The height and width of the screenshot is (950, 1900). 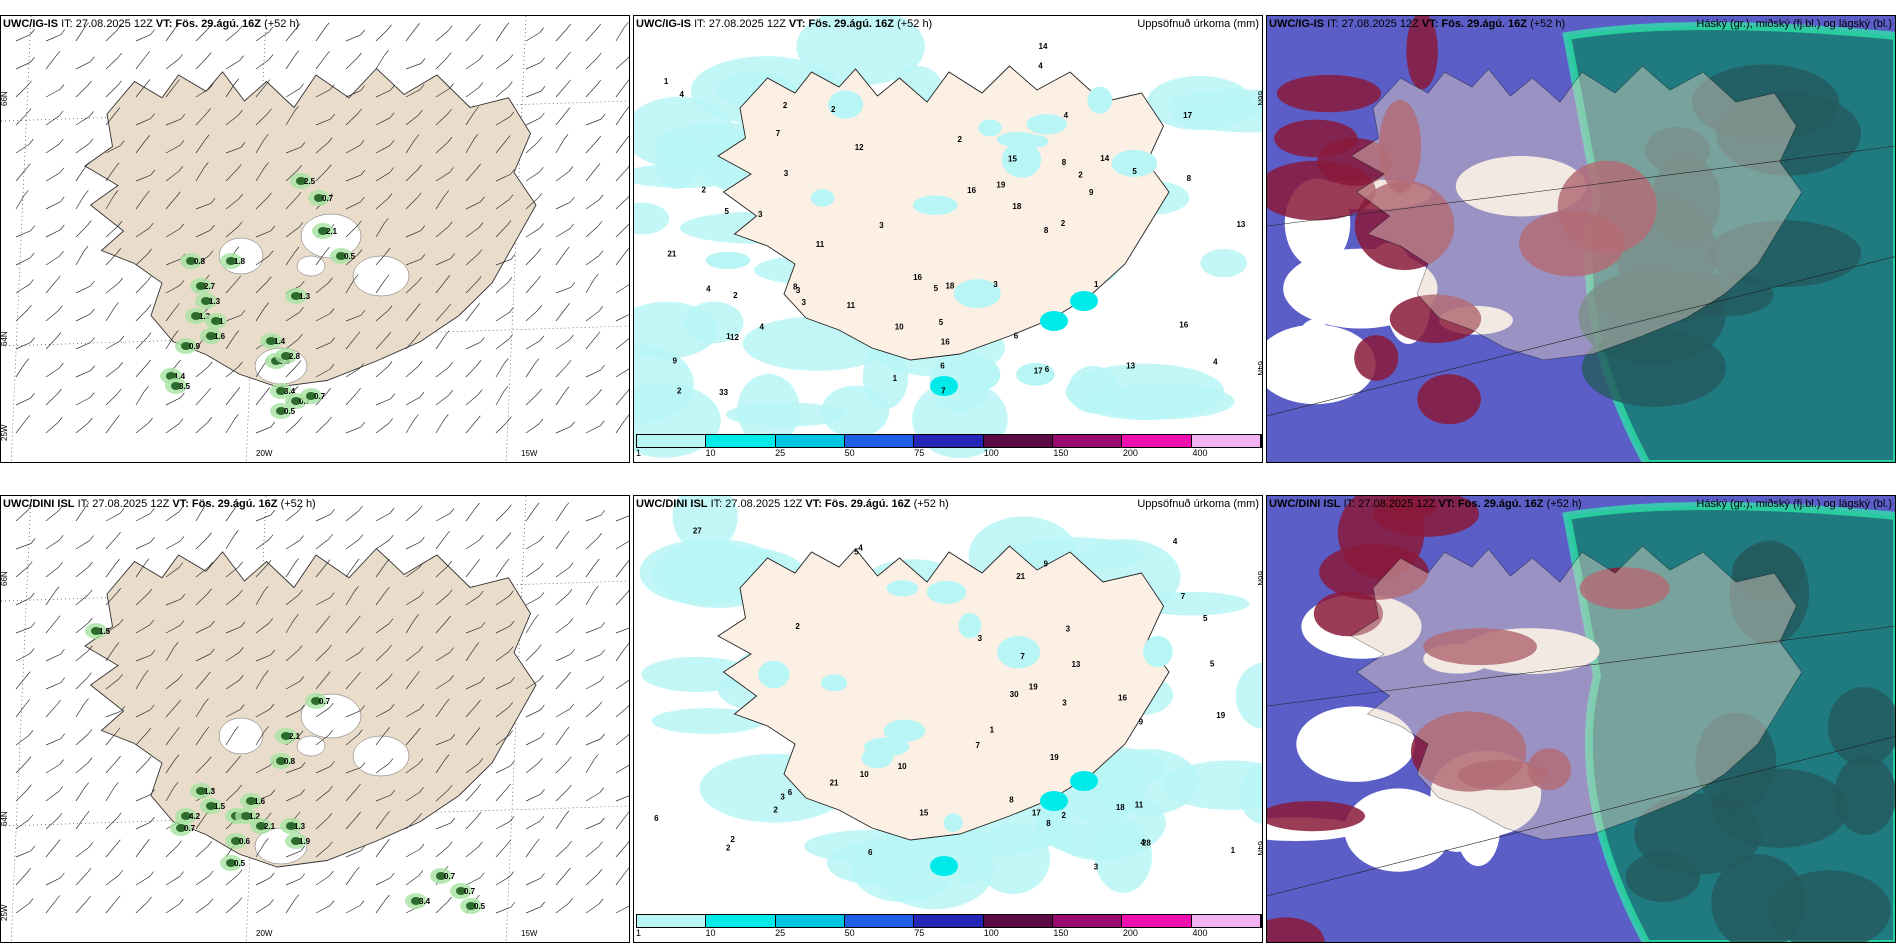 What do you see at coordinates (851, 305) in the screenshot?
I see `precip-value: 11` at bounding box center [851, 305].